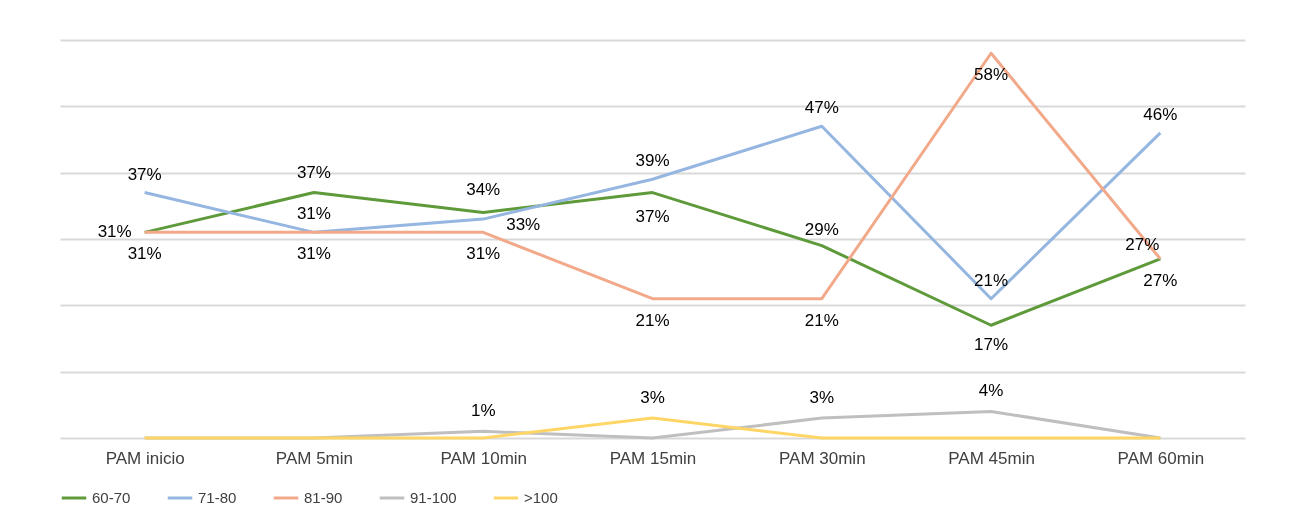 Image resolution: width=1295 pixels, height=531 pixels. What do you see at coordinates (991, 391) in the screenshot?
I see `data-label: 4%` at bounding box center [991, 391].